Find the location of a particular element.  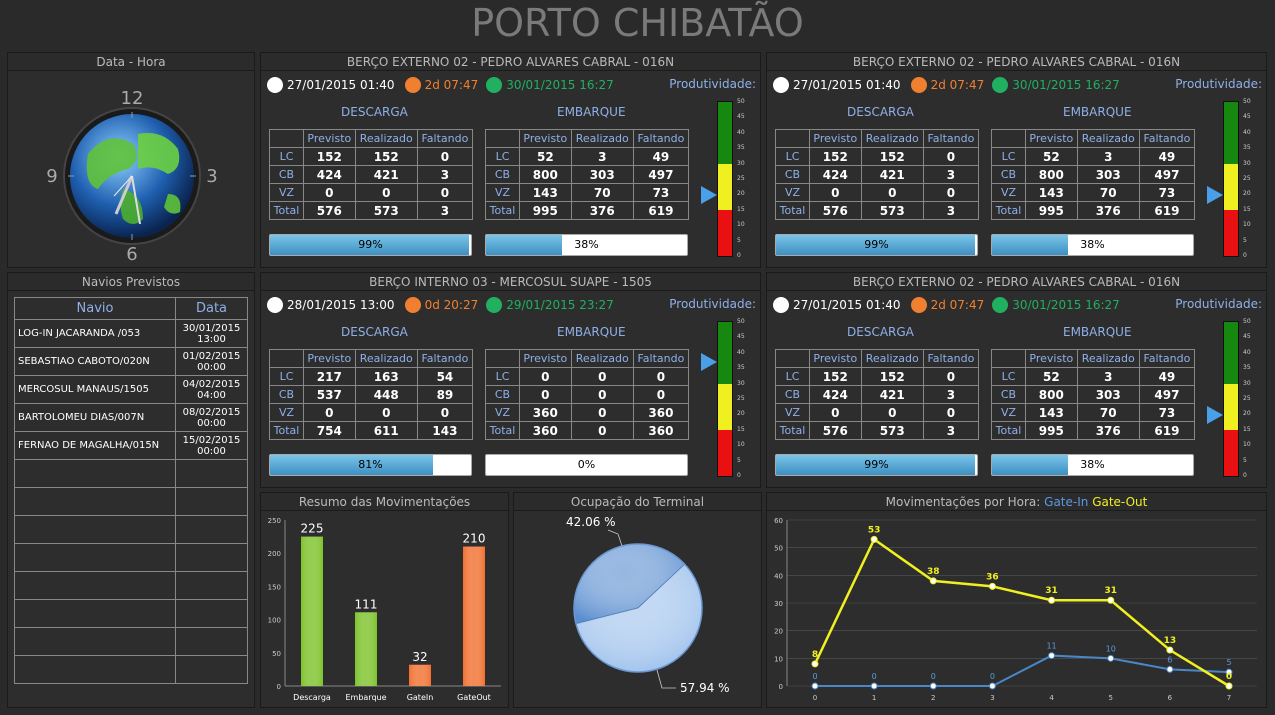

bar-shine is located at coordinates (366, 649).